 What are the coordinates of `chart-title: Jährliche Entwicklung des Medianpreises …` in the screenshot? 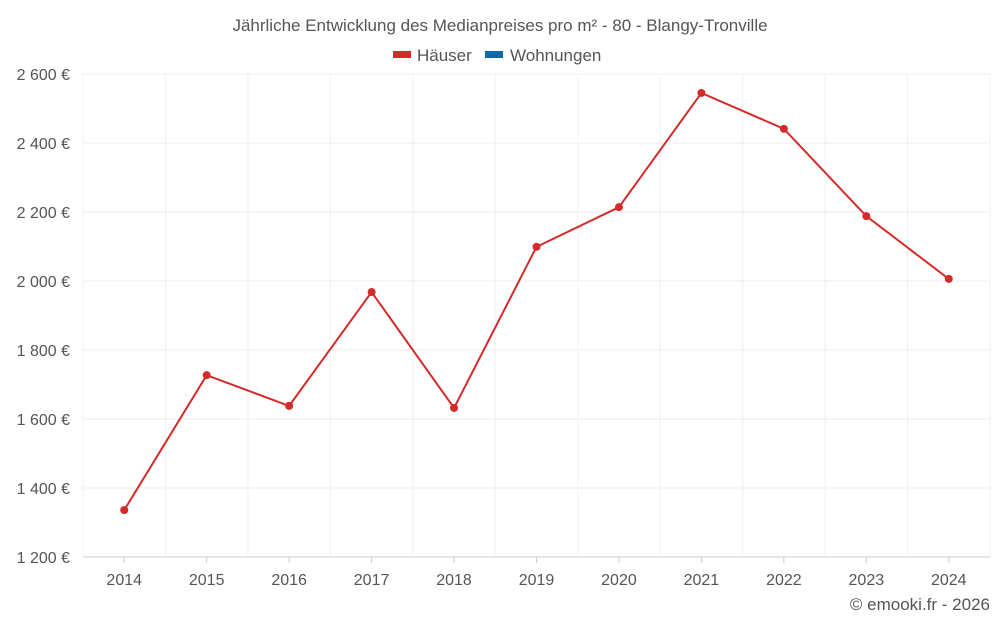 It's located at (499, 25).